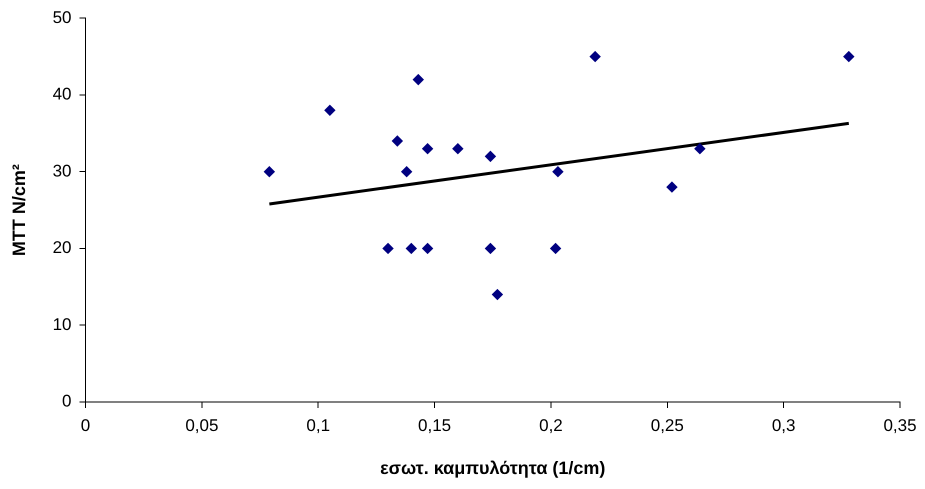  What do you see at coordinates (551, 425) in the screenshot?
I see `x-tick-label: 0,2` at bounding box center [551, 425].